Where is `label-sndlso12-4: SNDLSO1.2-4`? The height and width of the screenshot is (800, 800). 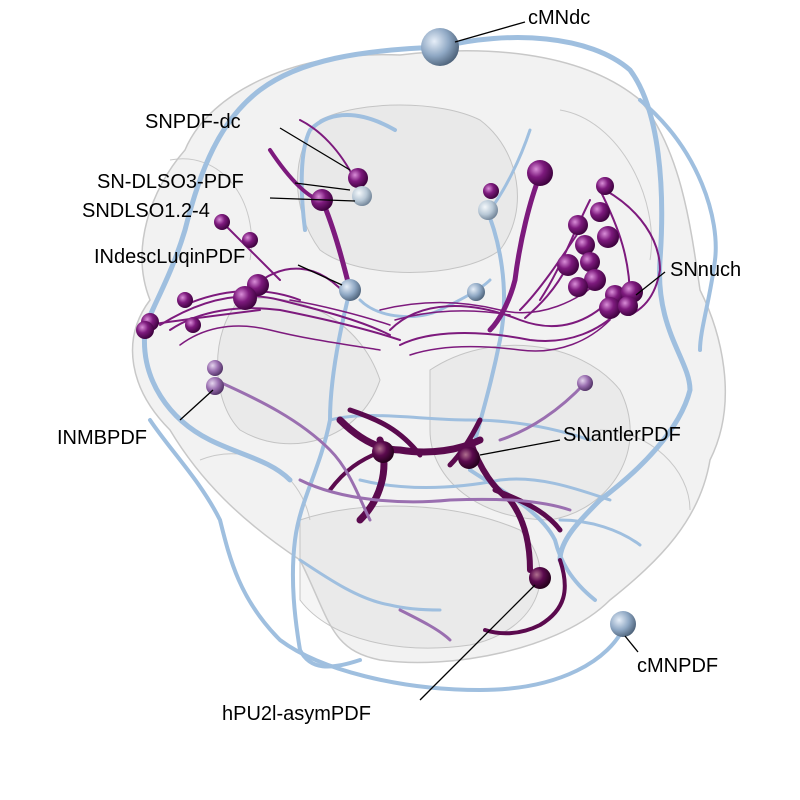
label-sndlso12-4: SNDLSO1.2-4 is located at coordinates (146, 211).